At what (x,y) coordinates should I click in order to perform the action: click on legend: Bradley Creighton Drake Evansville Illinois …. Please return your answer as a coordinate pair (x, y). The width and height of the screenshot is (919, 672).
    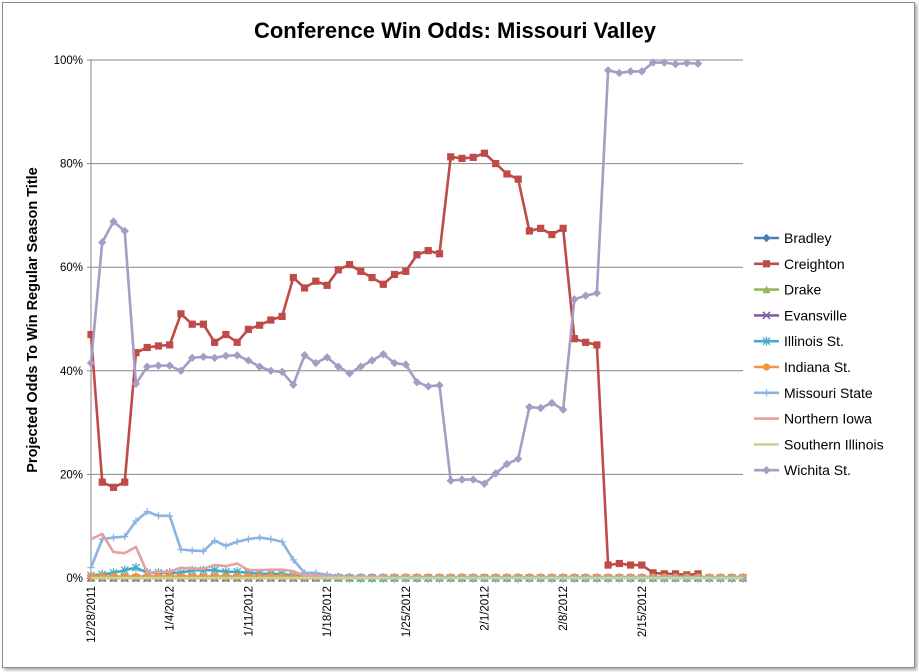
    Looking at the image, I should click on (819, 354).